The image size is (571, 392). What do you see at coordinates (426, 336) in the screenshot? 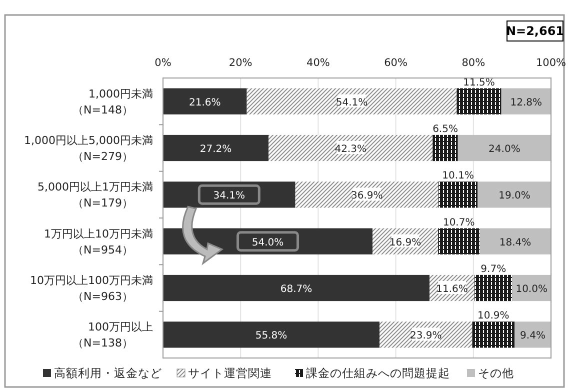
I see `data-label: 23.9%` at bounding box center [426, 336].